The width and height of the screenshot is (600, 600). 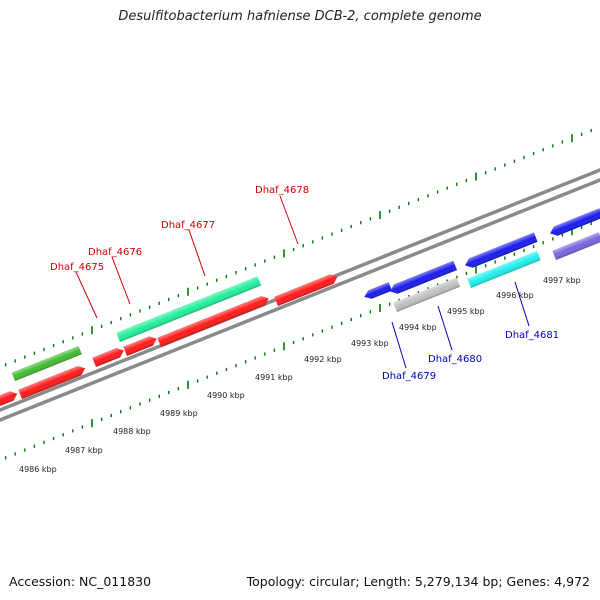 I want to click on kbp-label: 4995 kbp, so click(x=466, y=311).